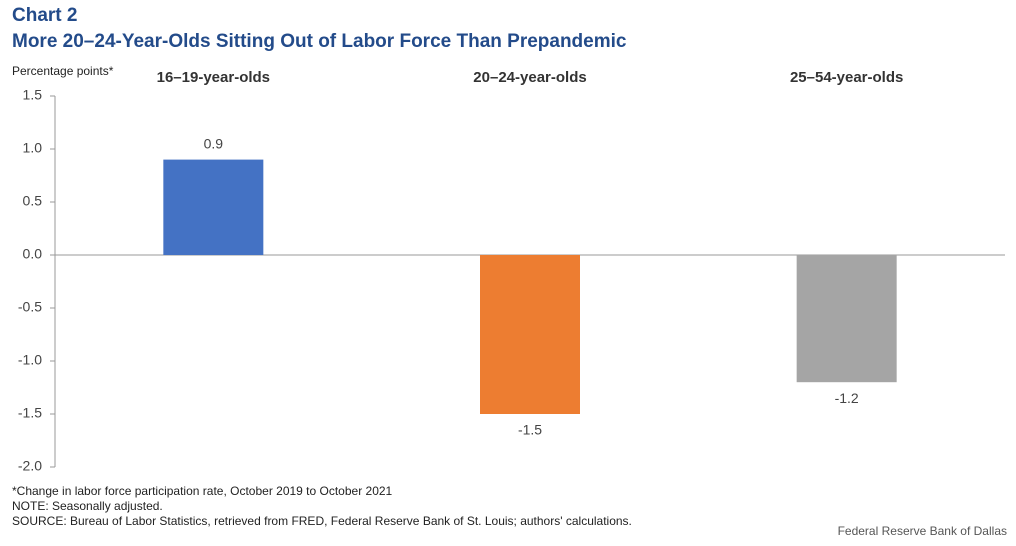 The height and width of the screenshot is (546, 1016). What do you see at coordinates (30, 360) in the screenshot?
I see `y-tick-label: -1.0` at bounding box center [30, 360].